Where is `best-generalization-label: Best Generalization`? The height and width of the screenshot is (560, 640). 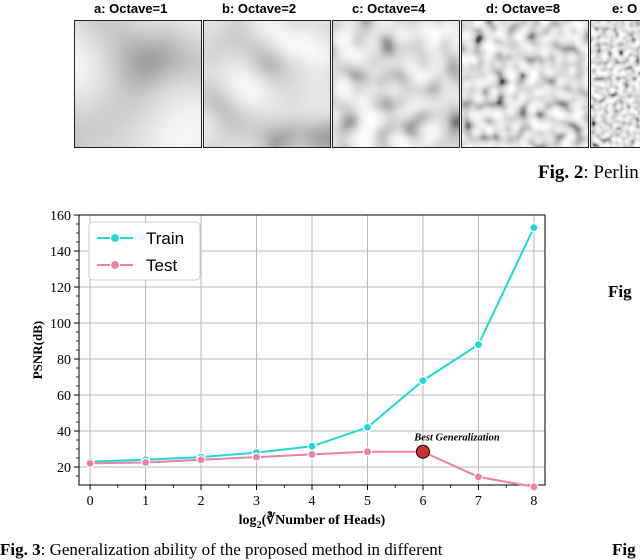 best-generalization-label: Best Generalization is located at coordinates (456, 438).